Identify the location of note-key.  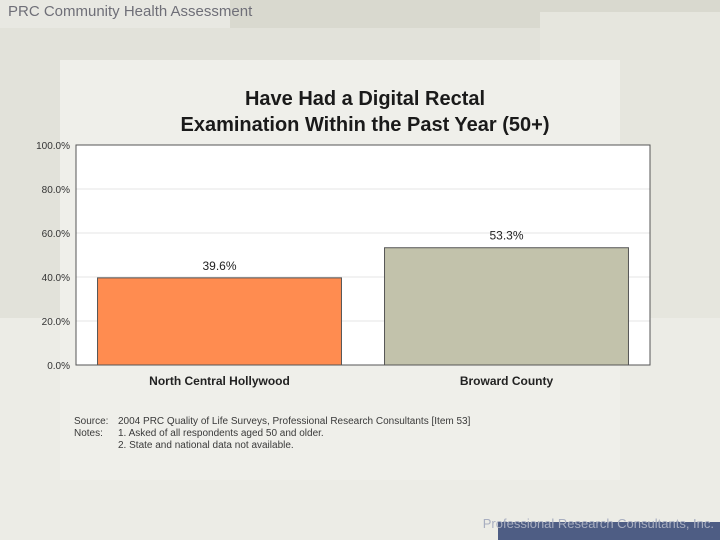
(96, 446).